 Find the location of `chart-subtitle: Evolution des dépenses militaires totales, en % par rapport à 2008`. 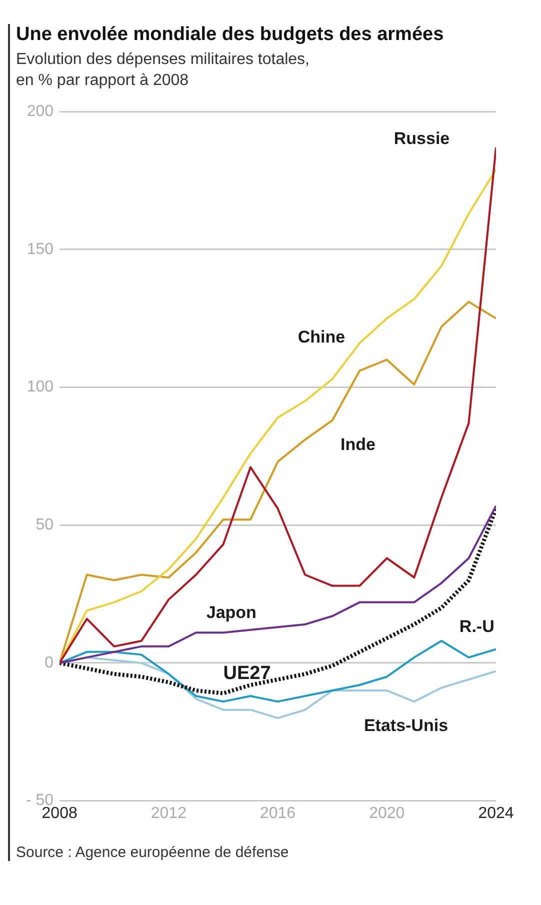

chart-subtitle: Evolution des dépenses militaires totales, en % par rapport à 2008 is located at coordinates (163, 70).